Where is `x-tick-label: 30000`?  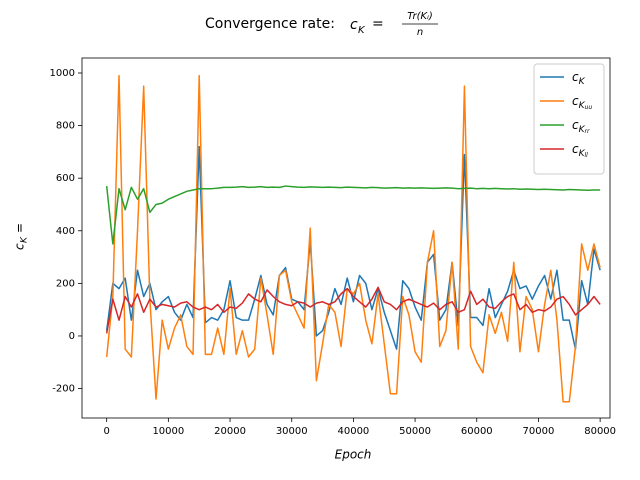 x-tick-label: 30000 is located at coordinates (292, 431).